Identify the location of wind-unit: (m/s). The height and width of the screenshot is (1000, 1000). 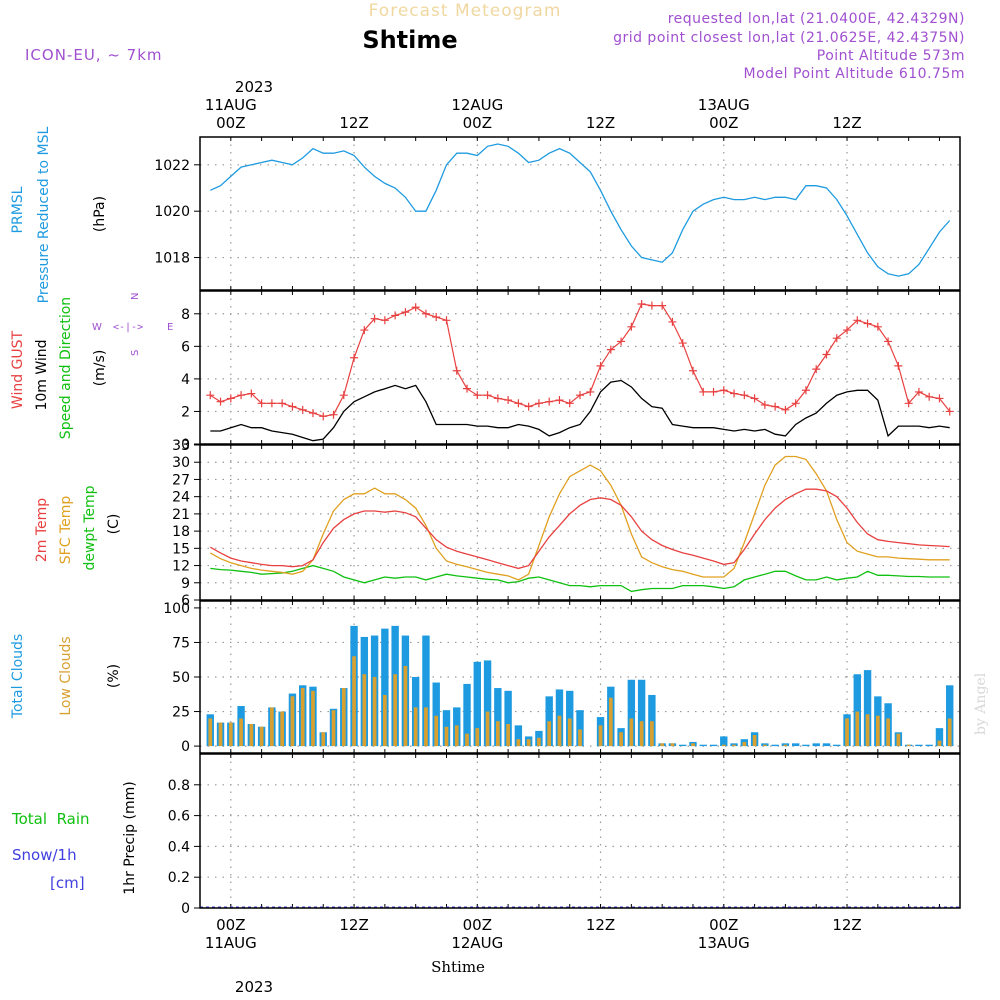
(100, 368).